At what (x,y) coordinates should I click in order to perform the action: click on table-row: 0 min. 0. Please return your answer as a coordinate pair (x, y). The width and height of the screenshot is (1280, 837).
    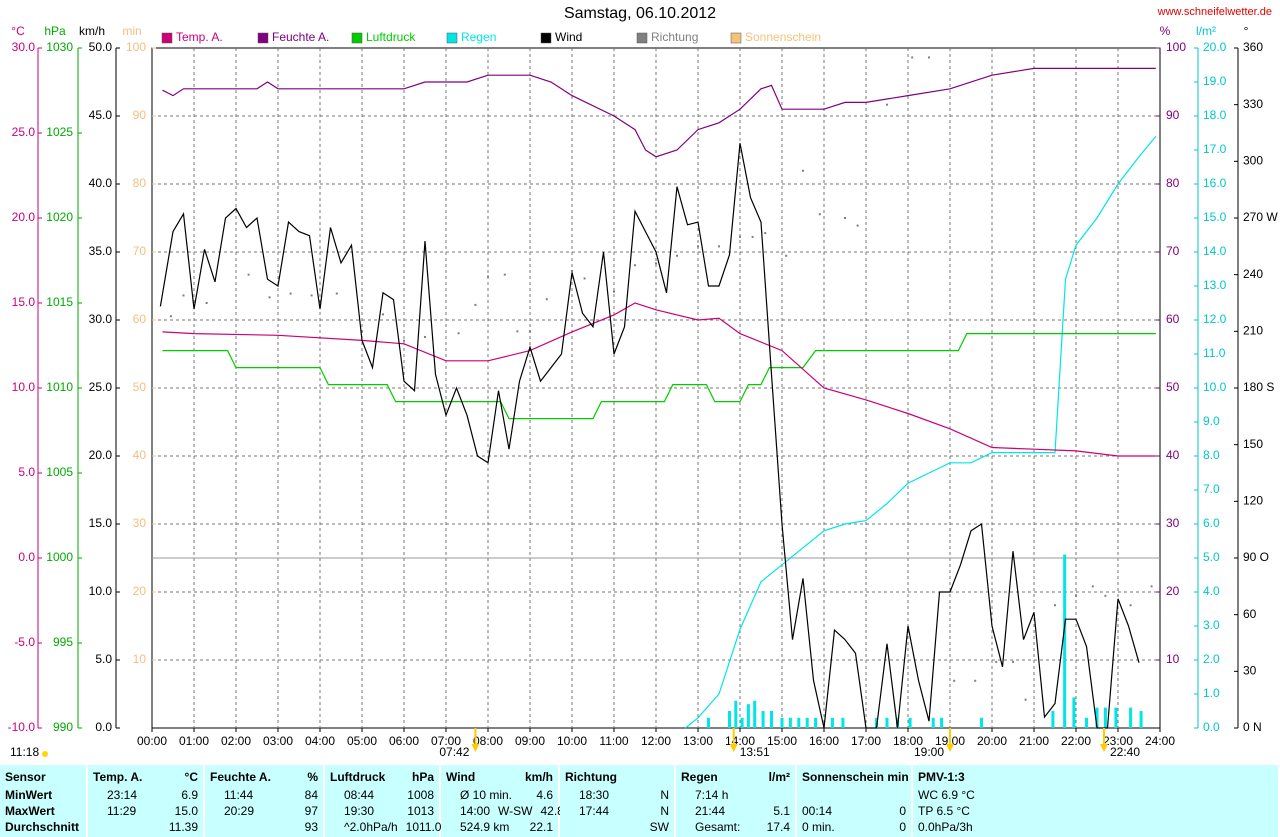
    Looking at the image, I should click on (854, 827).